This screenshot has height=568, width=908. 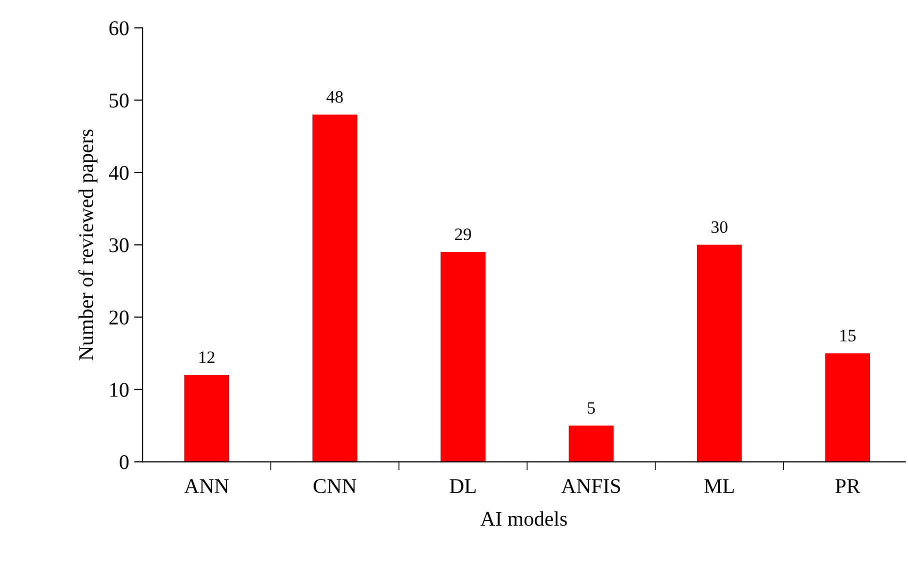 I want to click on y-tick-label: 0, so click(x=124, y=462).